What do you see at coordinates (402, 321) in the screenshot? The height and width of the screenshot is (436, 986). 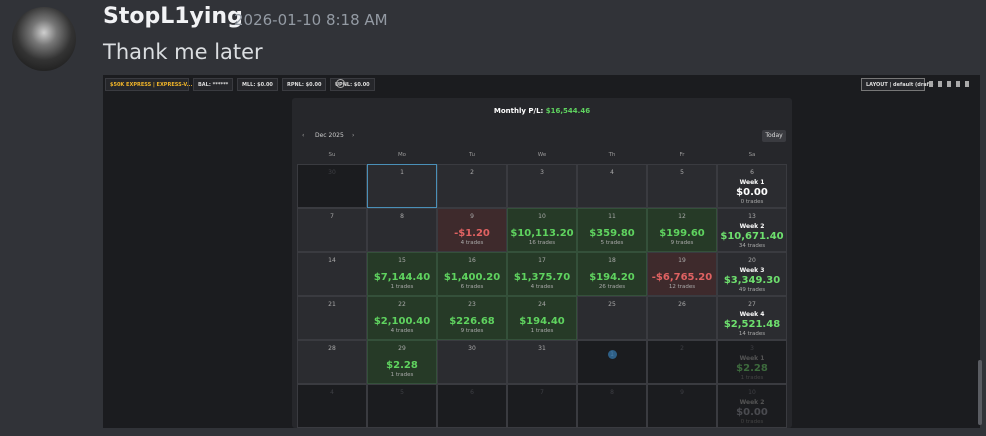 I see `pnl-value: $2,100.40` at bounding box center [402, 321].